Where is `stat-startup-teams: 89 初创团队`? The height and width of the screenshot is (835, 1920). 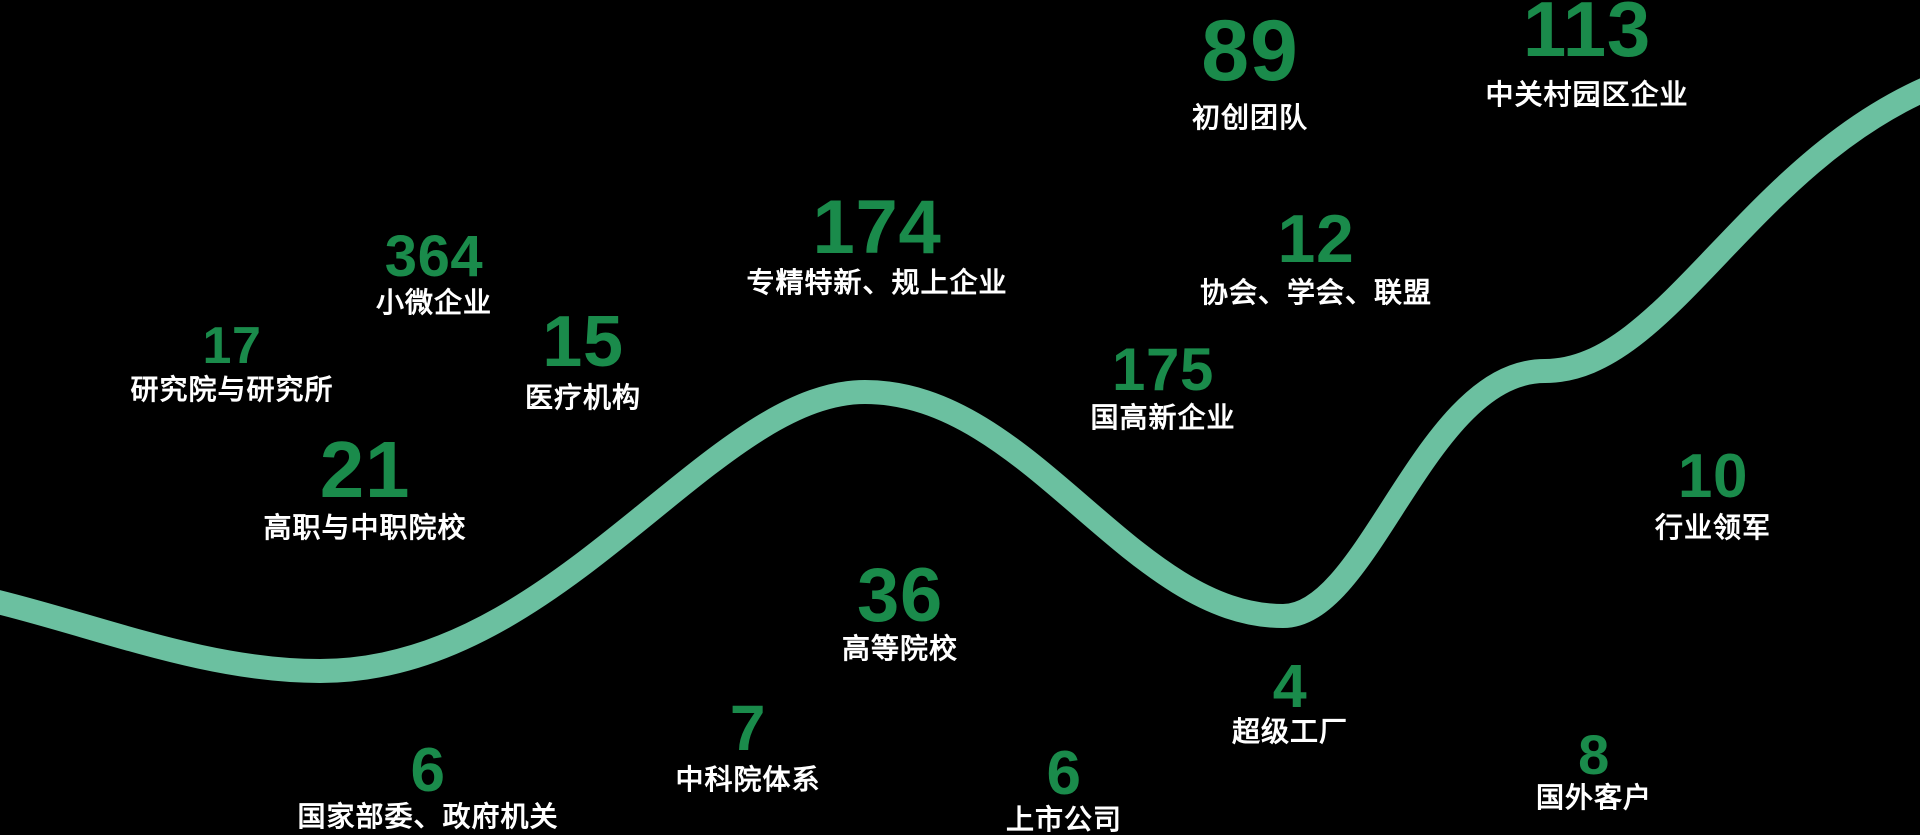 stat-startup-teams: 89 初创团队 is located at coordinates (1250, 70).